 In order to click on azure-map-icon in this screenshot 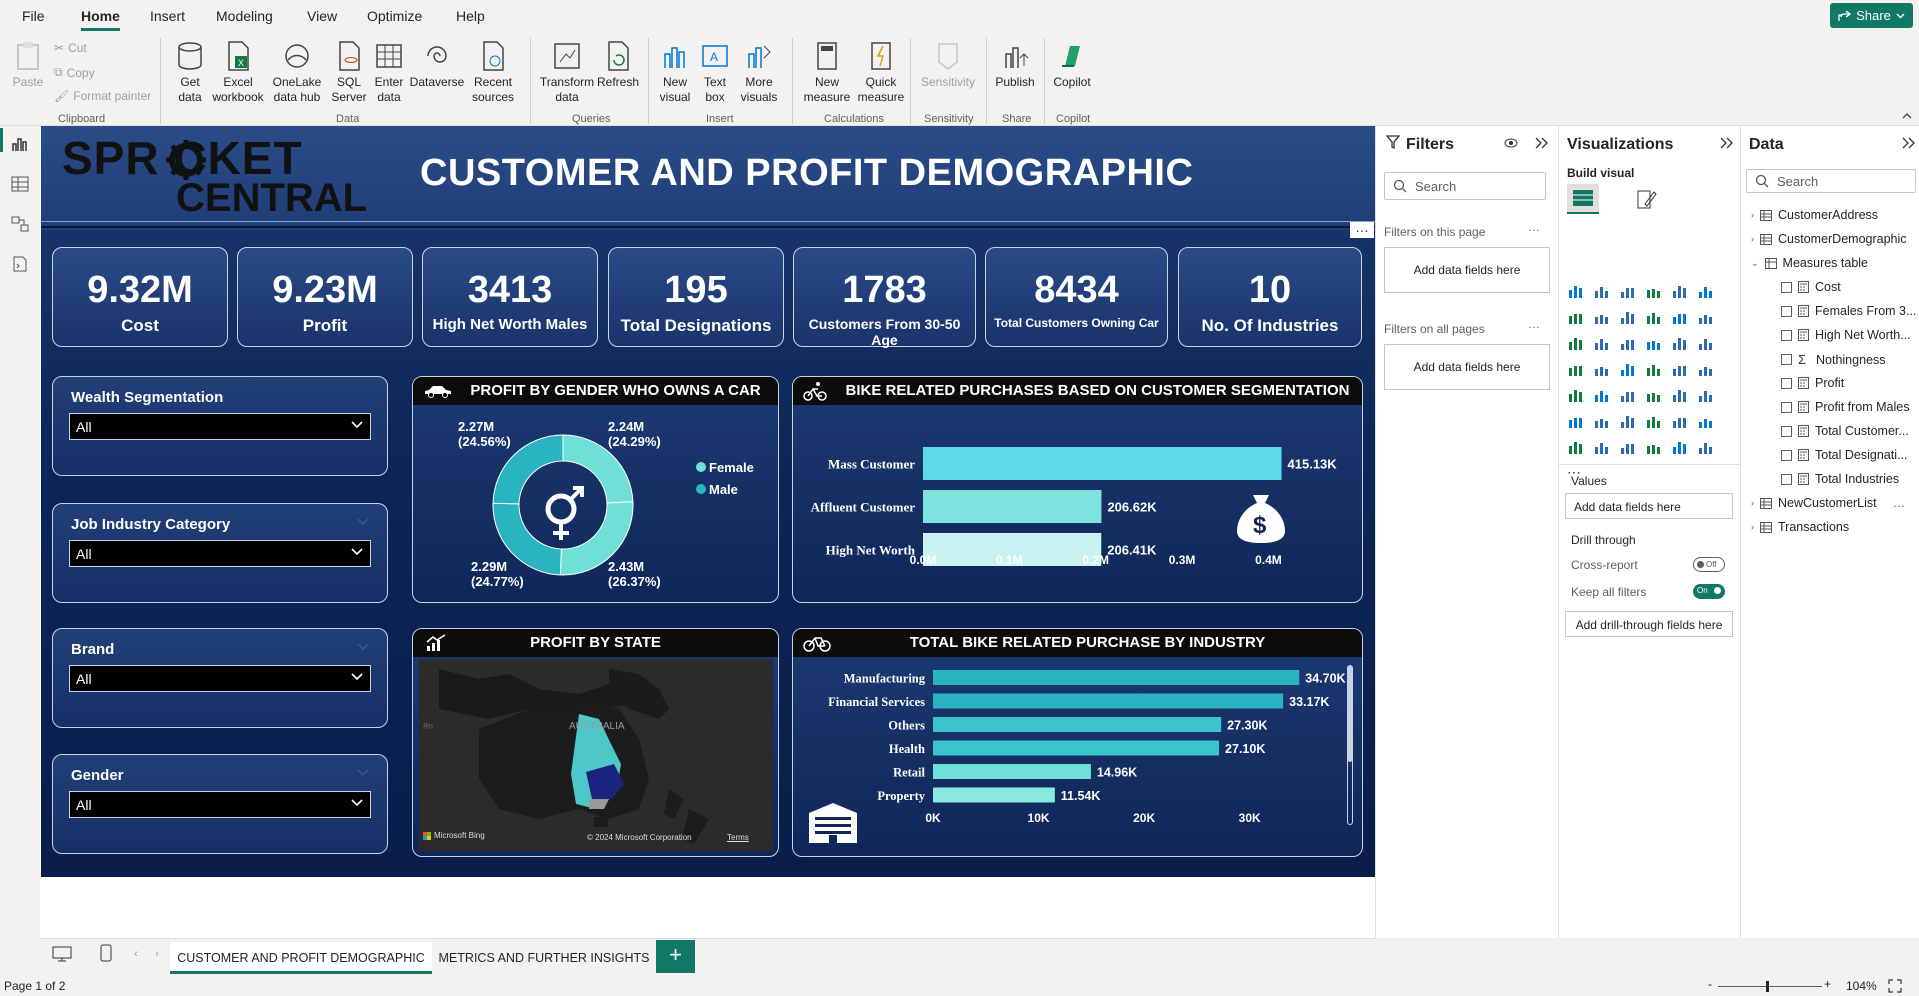, I will do `click(1628, 369)`.